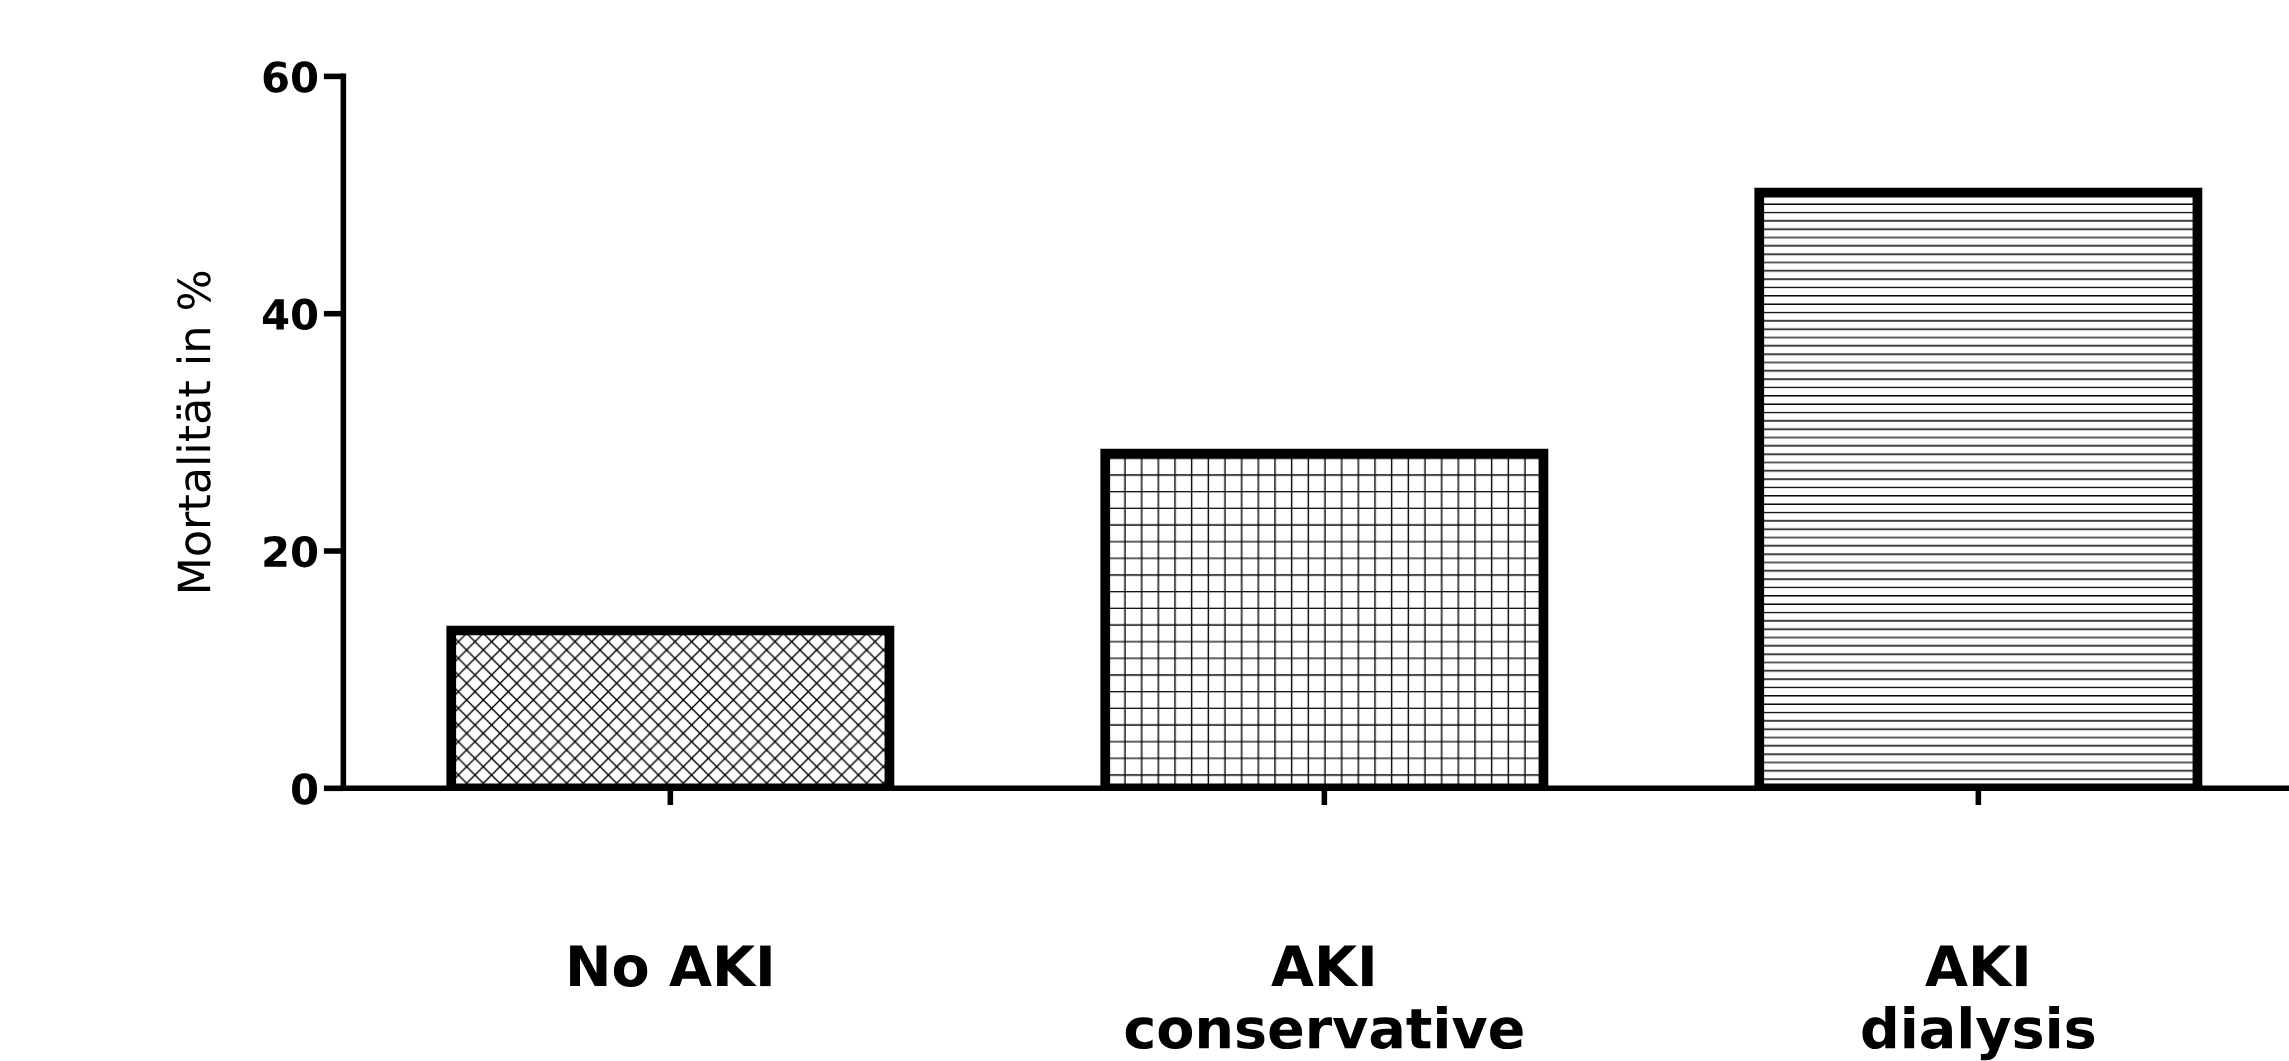 This screenshot has height=1061, width=2289. Describe the element at coordinates (193, 431) in the screenshot. I see `y-axis-title: Mortalität in %` at that location.